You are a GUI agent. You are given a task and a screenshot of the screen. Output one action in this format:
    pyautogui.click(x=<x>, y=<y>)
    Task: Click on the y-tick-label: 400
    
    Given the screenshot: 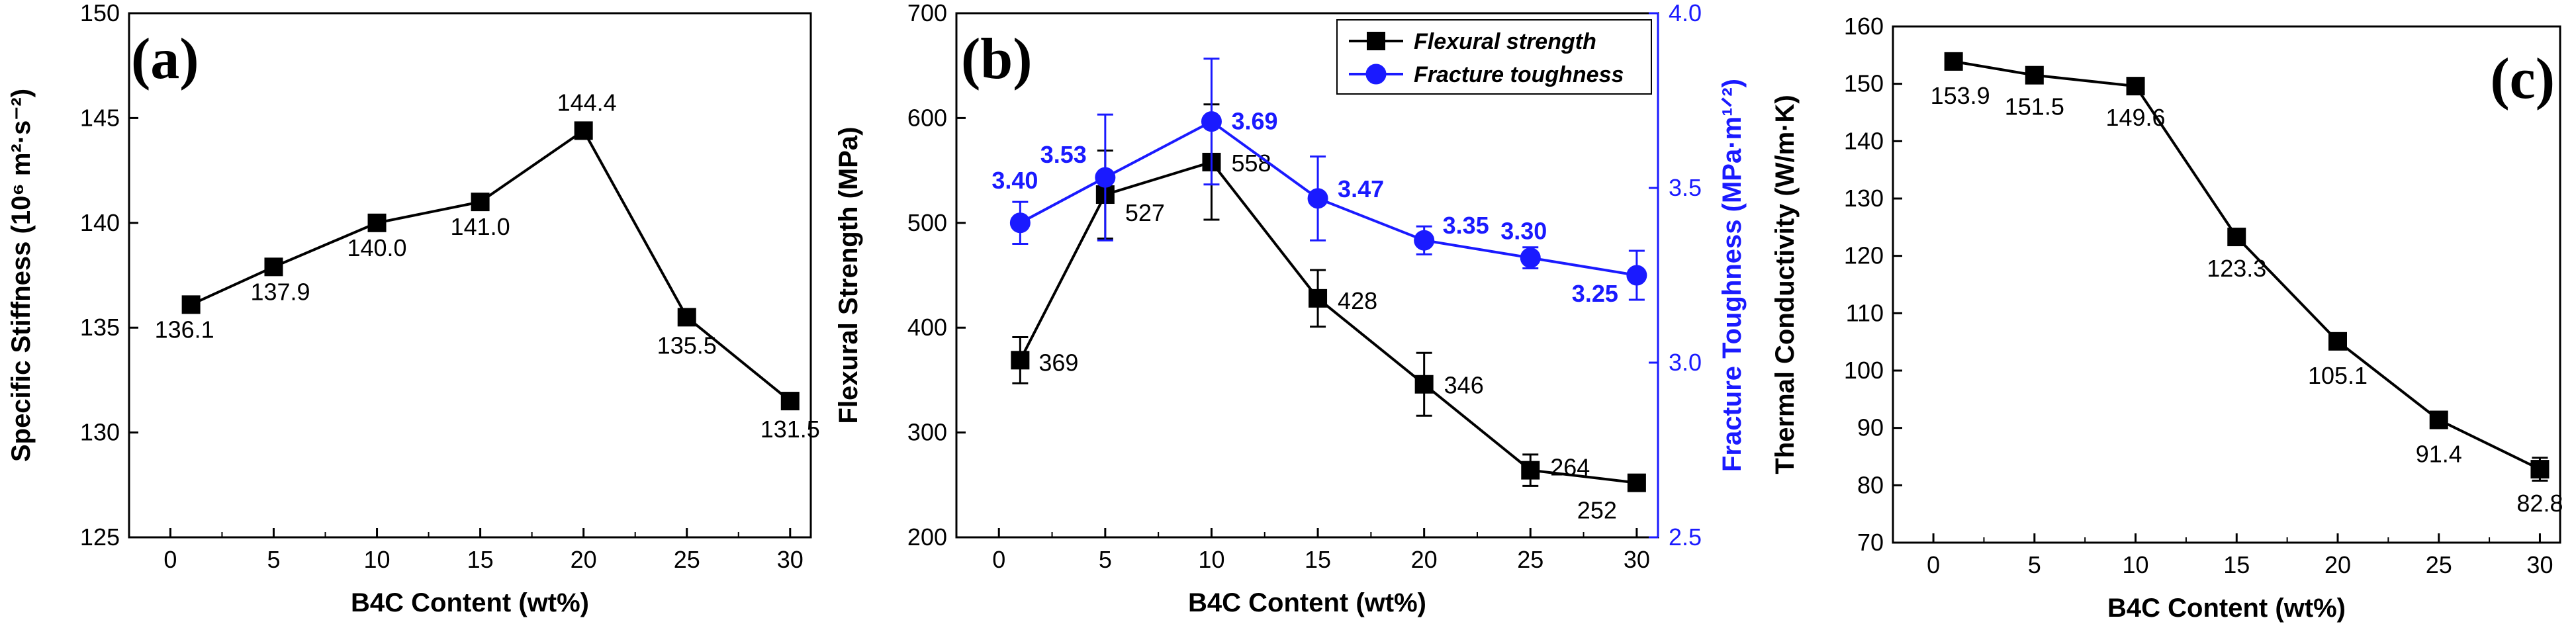 What is the action you would take?
    pyautogui.click(x=927, y=328)
    